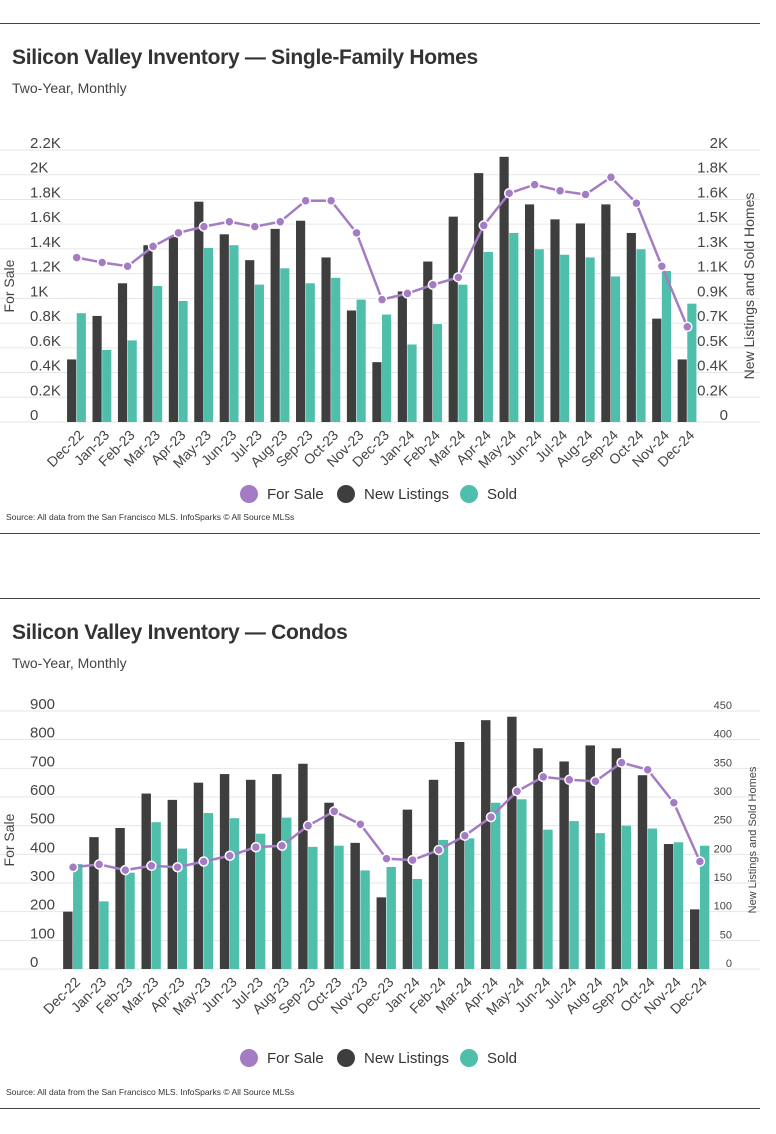 This screenshot has width=776, height=1134. Describe the element at coordinates (712, 217) in the screenshot. I see `y2-tick-label: 1.5K` at that location.